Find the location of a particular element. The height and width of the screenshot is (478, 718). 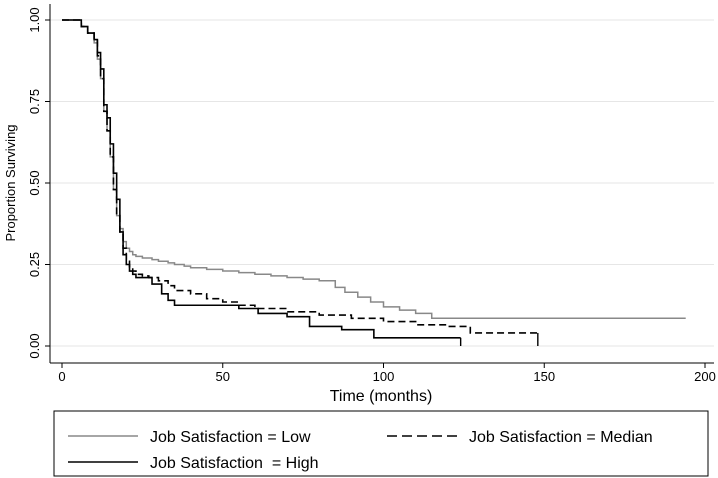

x-tick-label: 150 is located at coordinates (544, 376).